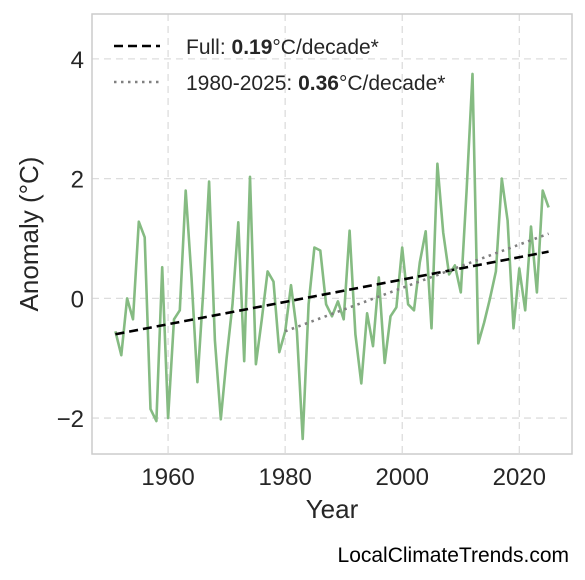 The width and height of the screenshot is (585, 580). Describe the element at coordinates (325, 47) in the screenshot. I see `legend-full-suffix: °C/decade*` at that location.